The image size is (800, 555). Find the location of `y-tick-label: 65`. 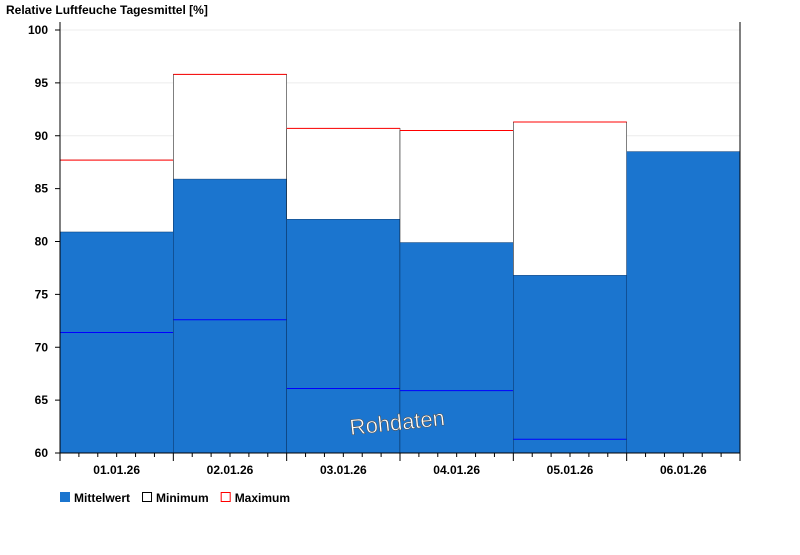

y-tick-label: 65 is located at coordinates (42, 400).